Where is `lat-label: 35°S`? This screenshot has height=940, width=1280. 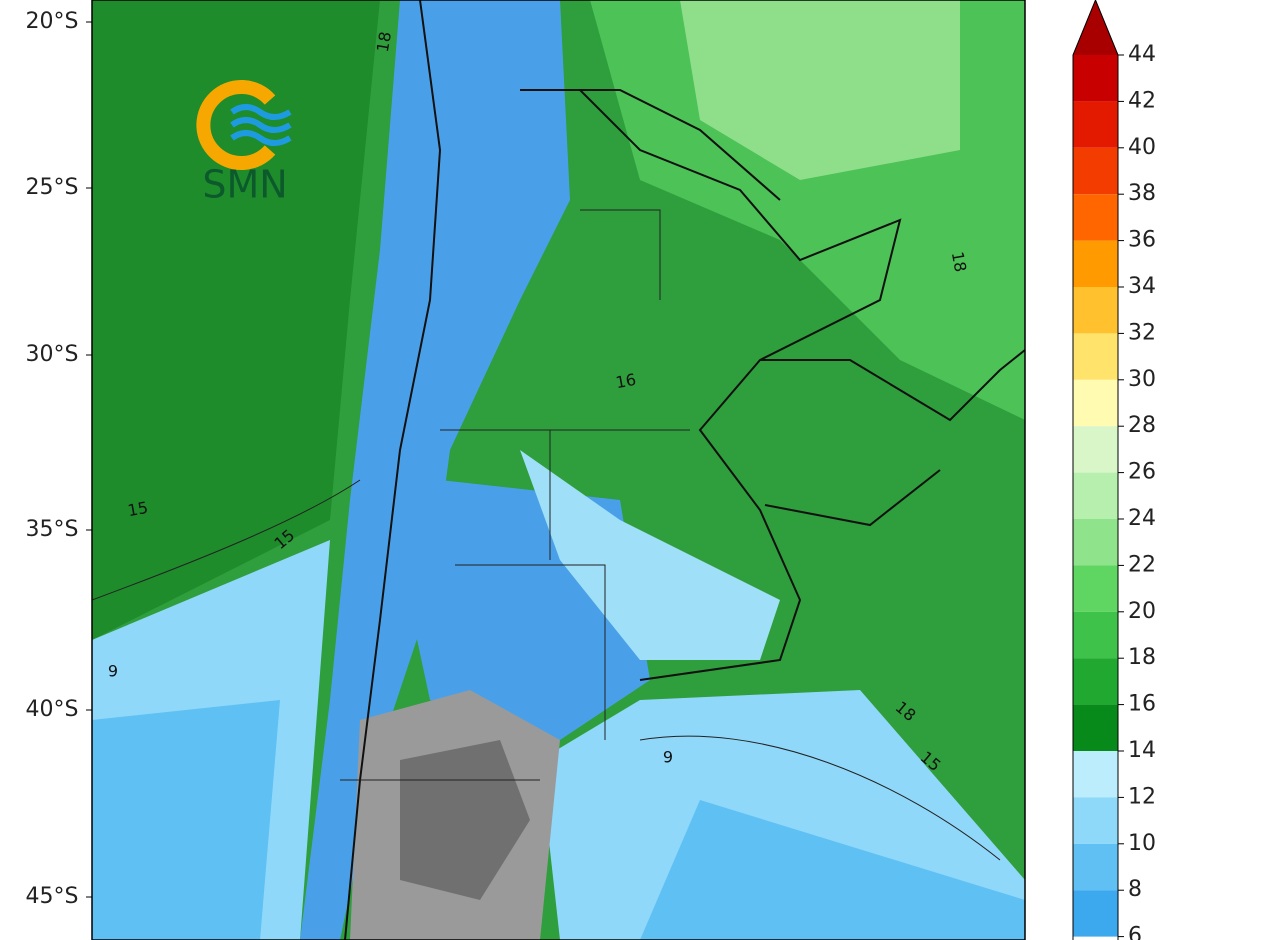 lat-label: 35°S is located at coordinates (52, 529).